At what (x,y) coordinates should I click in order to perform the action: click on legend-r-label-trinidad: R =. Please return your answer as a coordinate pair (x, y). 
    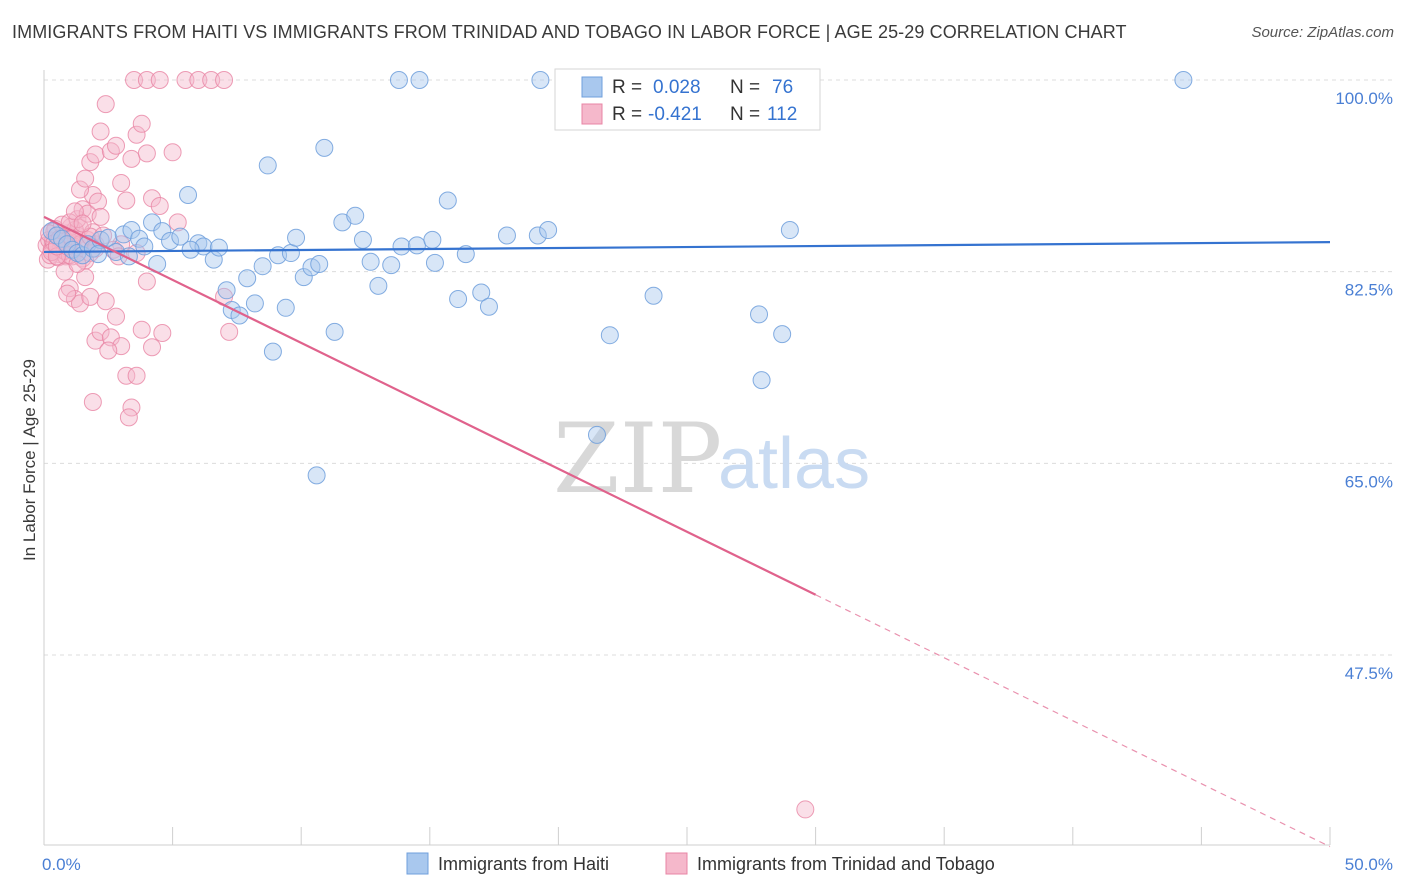
    Looking at the image, I should click on (627, 114).